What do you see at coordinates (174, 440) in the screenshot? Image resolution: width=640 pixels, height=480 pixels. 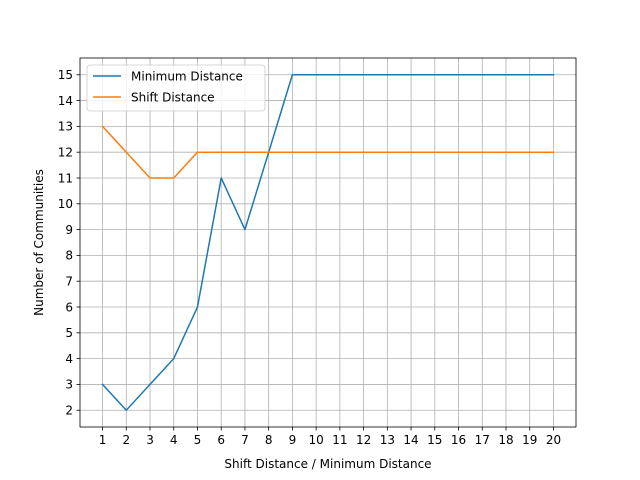 I see `x-tick-label: 4` at bounding box center [174, 440].